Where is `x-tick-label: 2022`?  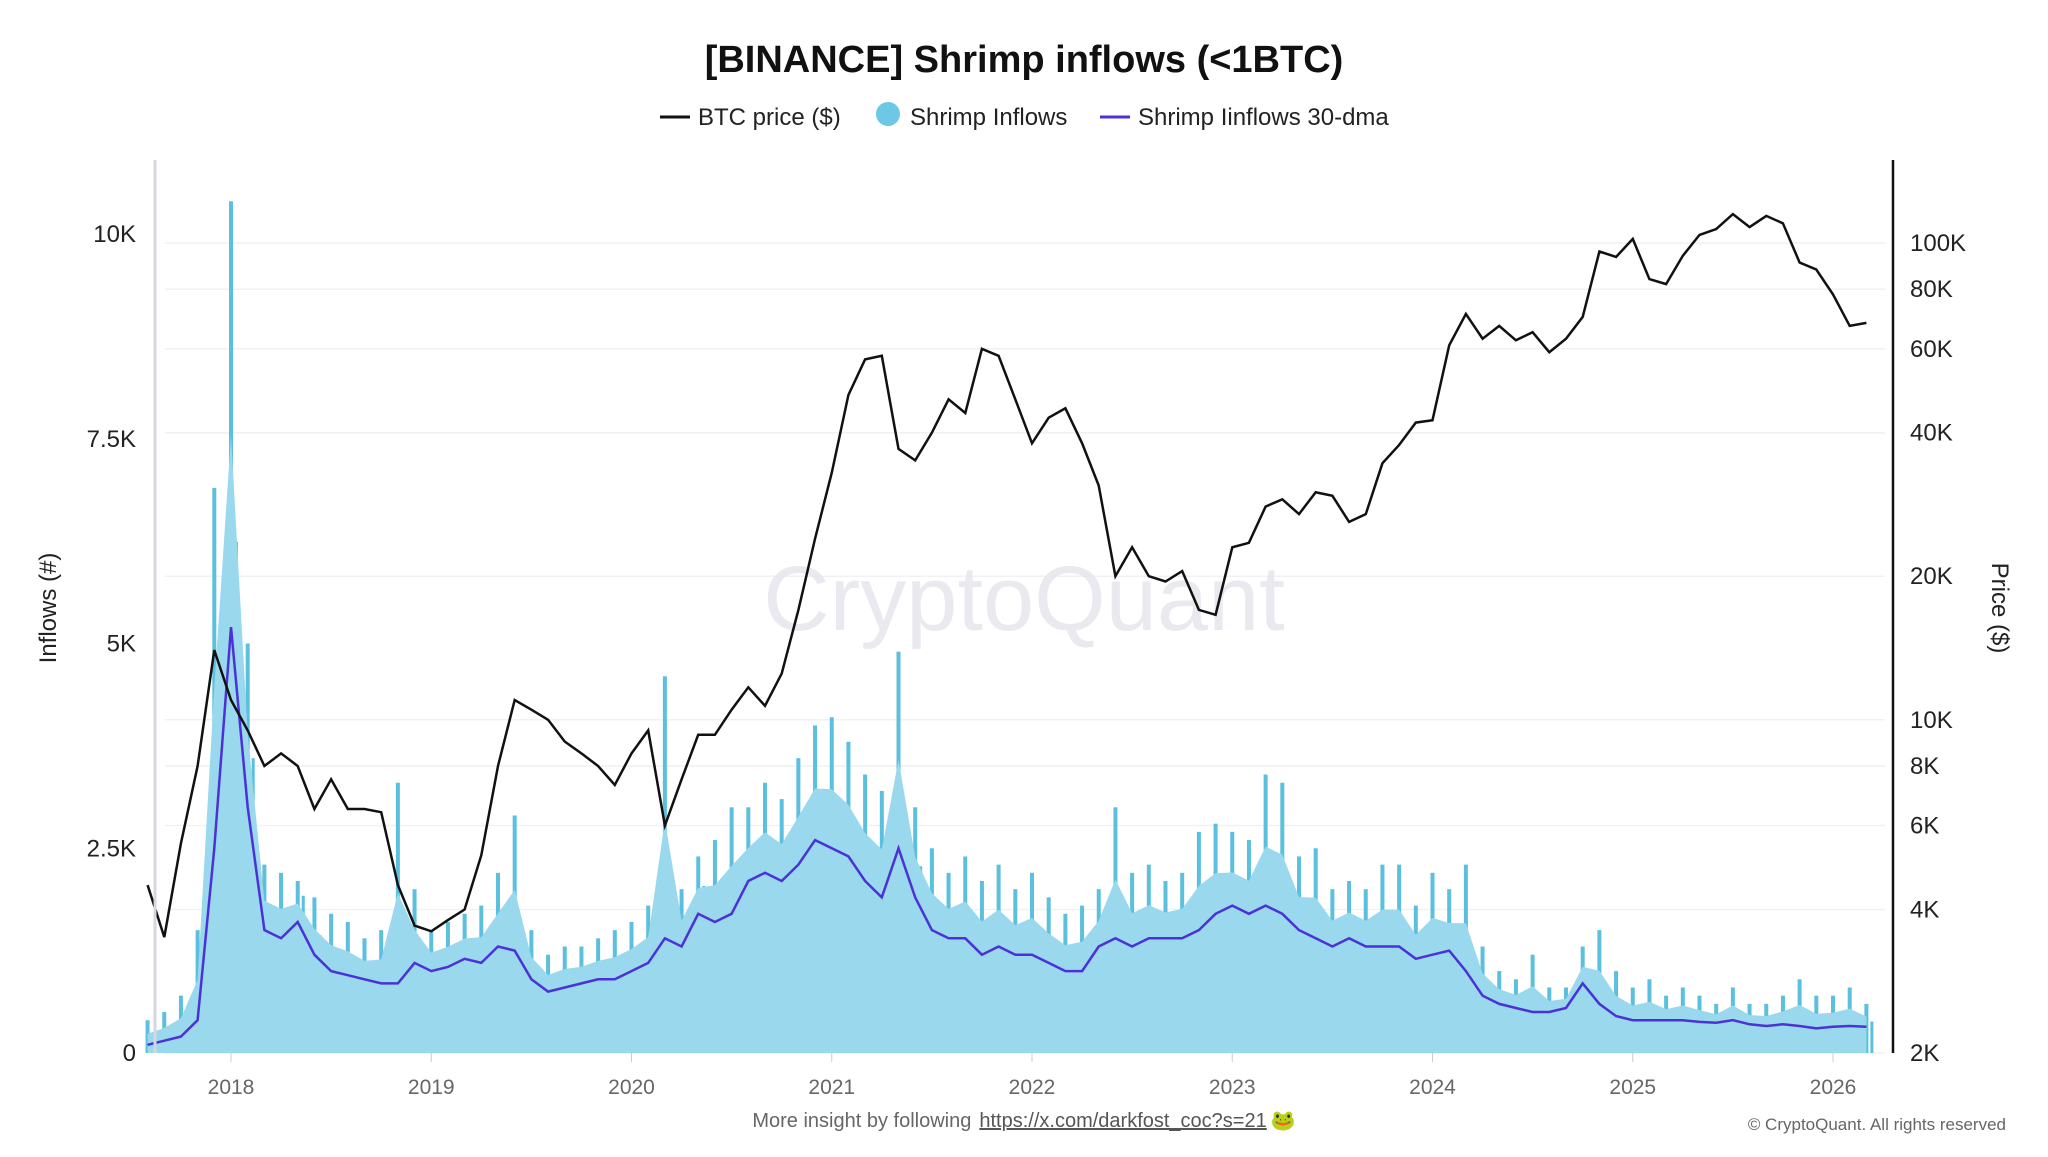
x-tick-label: 2022 is located at coordinates (1032, 1087).